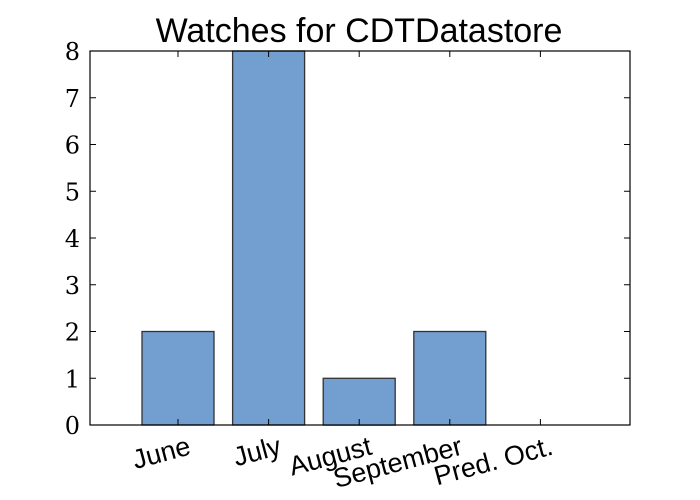 The height and width of the screenshot is (500, 700). Describe the element at coordinates (450, 378) in the screenshot. I see `bar-september` at that location.